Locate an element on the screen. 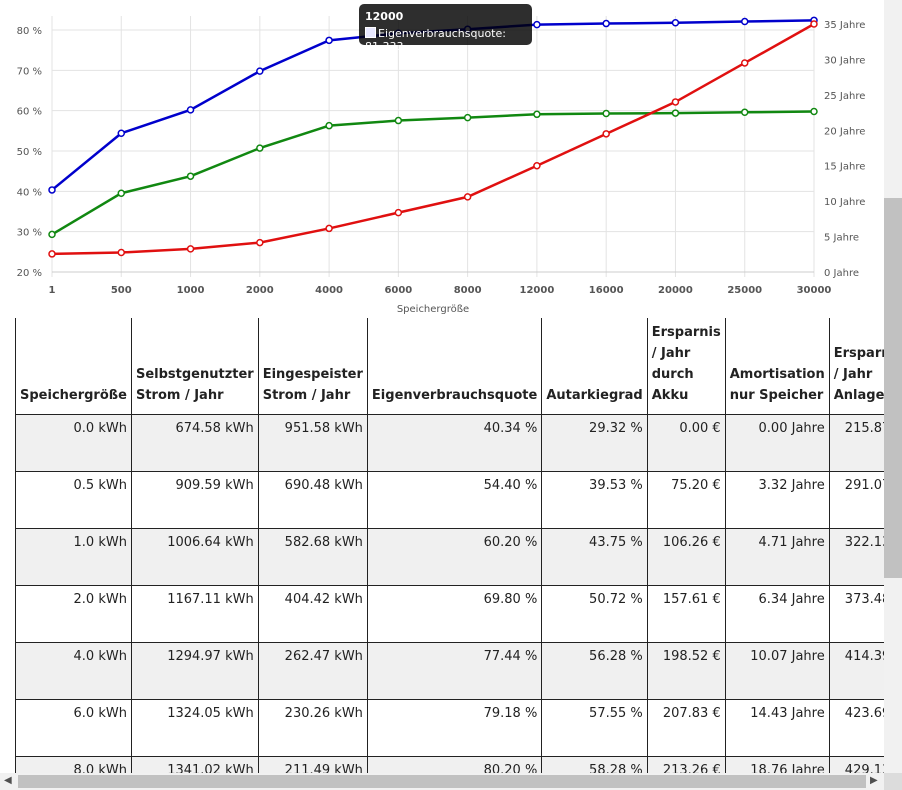  y-tick-label-left: 20 % is located at coordinates (29, 273).